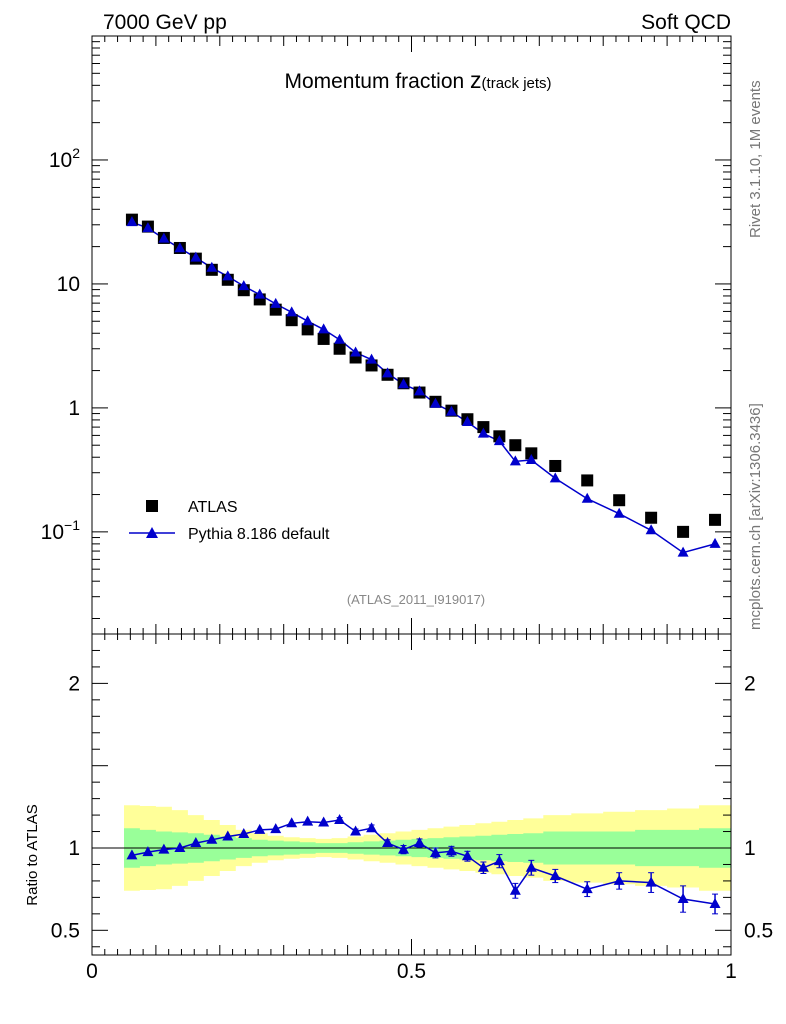 This screenshot has width=786, height=1024. Describe the element at coordinates (152, 532) in the screenshot. I see `legend-pythia-marker` at that location.